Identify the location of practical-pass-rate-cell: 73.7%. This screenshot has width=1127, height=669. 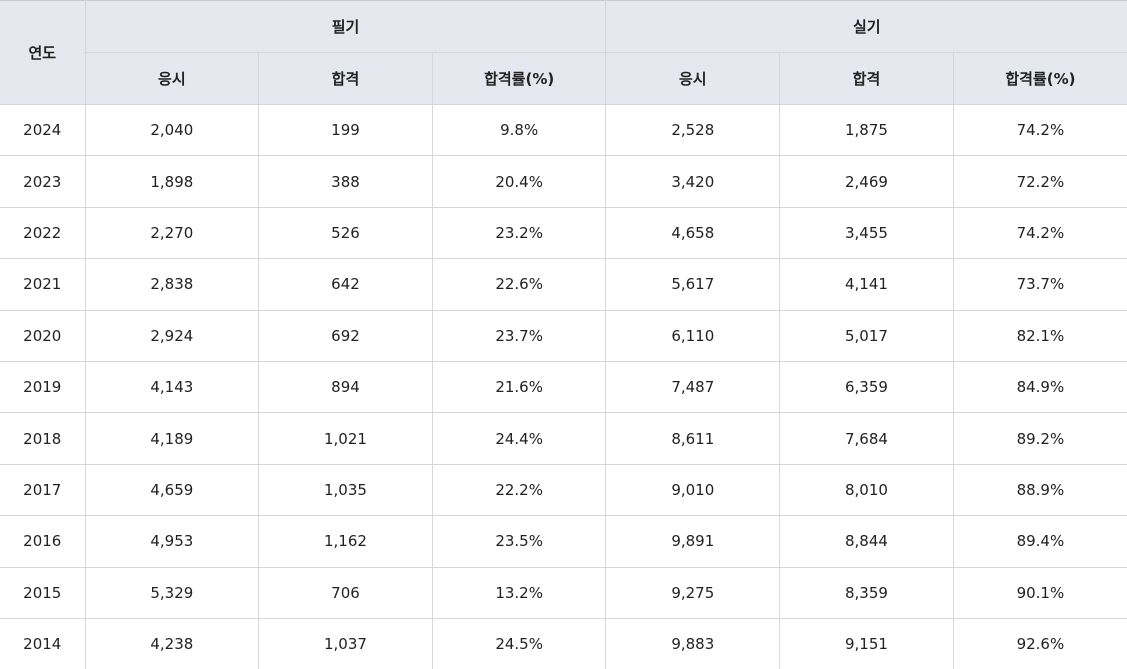
(1039, 284).